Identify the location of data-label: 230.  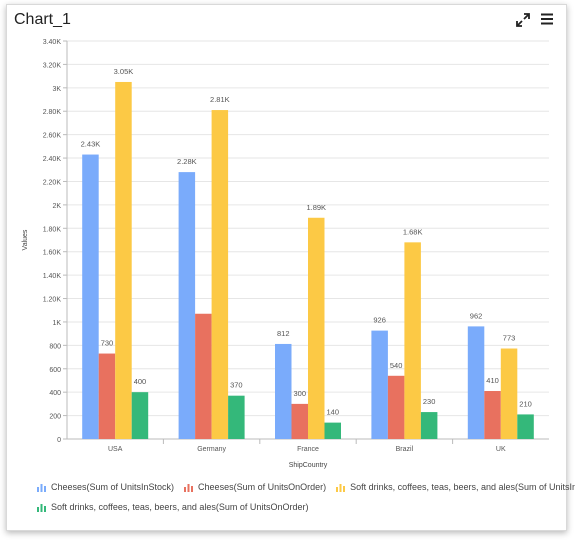
(429, 401).